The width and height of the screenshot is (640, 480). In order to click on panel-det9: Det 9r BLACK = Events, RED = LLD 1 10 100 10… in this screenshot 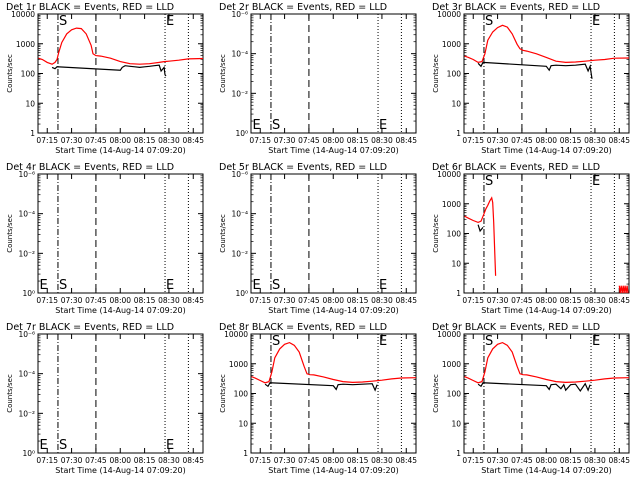, I will do `click(531, 398)`.